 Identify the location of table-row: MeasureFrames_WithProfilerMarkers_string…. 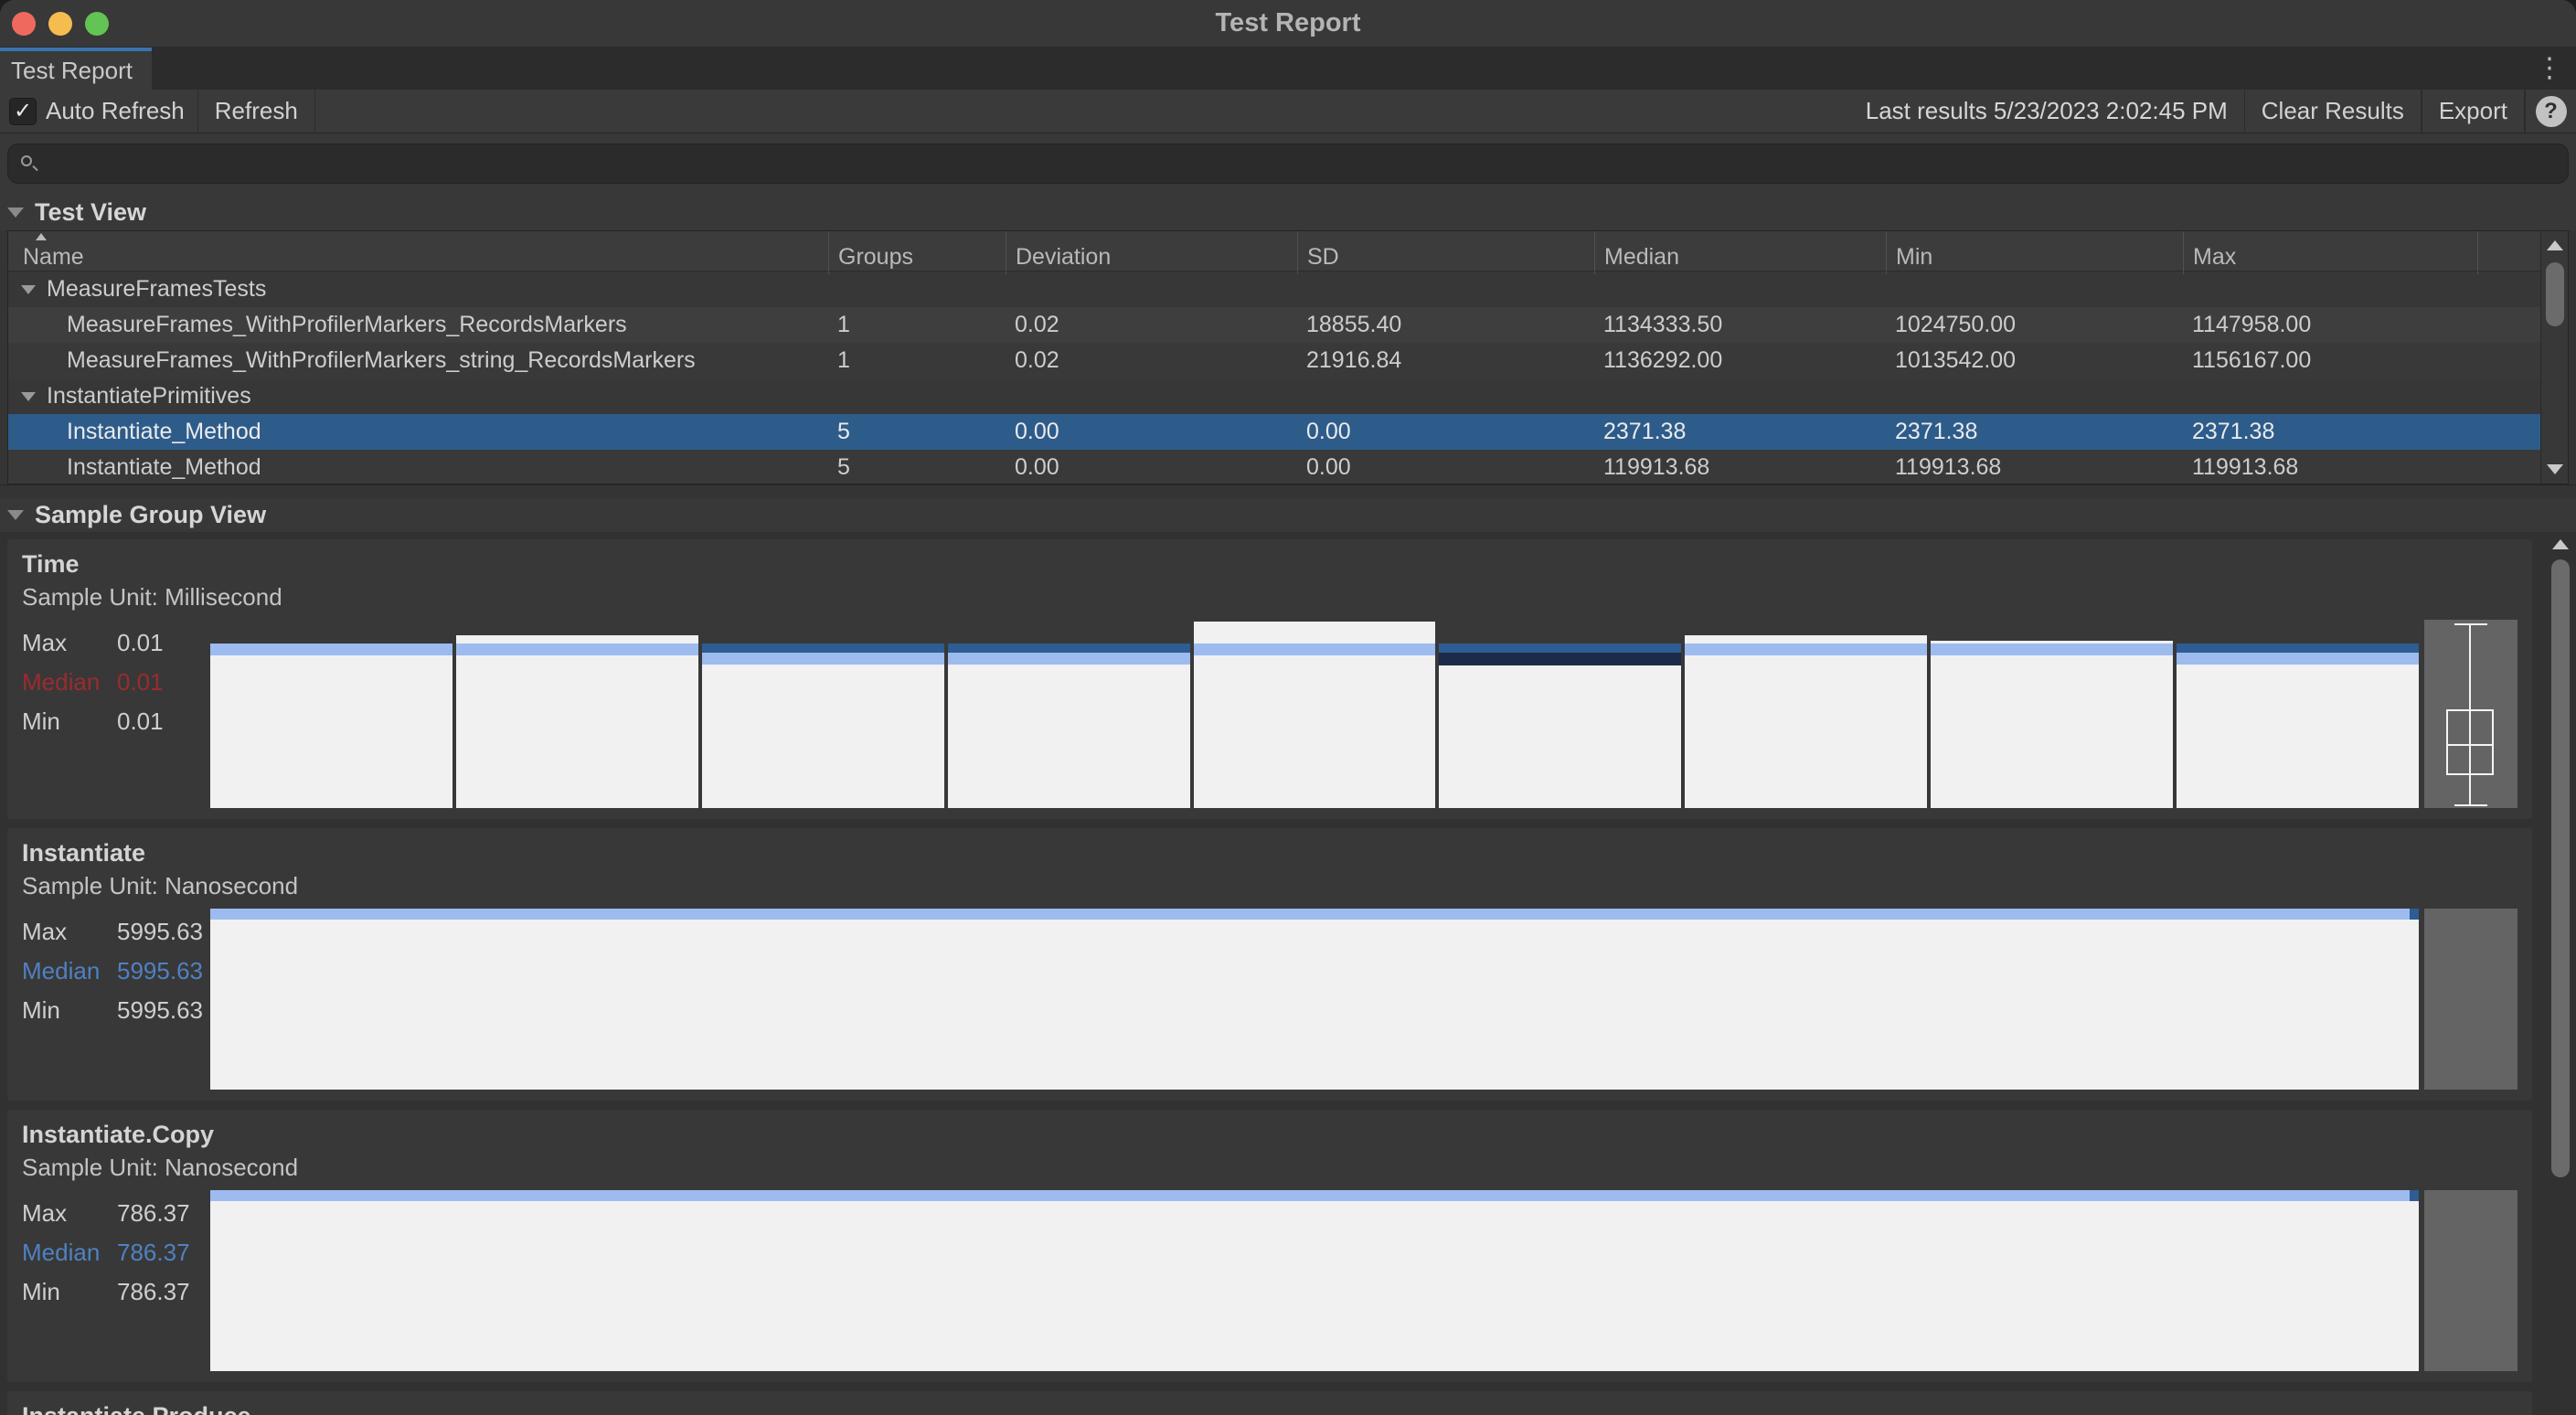
(1274, 360).